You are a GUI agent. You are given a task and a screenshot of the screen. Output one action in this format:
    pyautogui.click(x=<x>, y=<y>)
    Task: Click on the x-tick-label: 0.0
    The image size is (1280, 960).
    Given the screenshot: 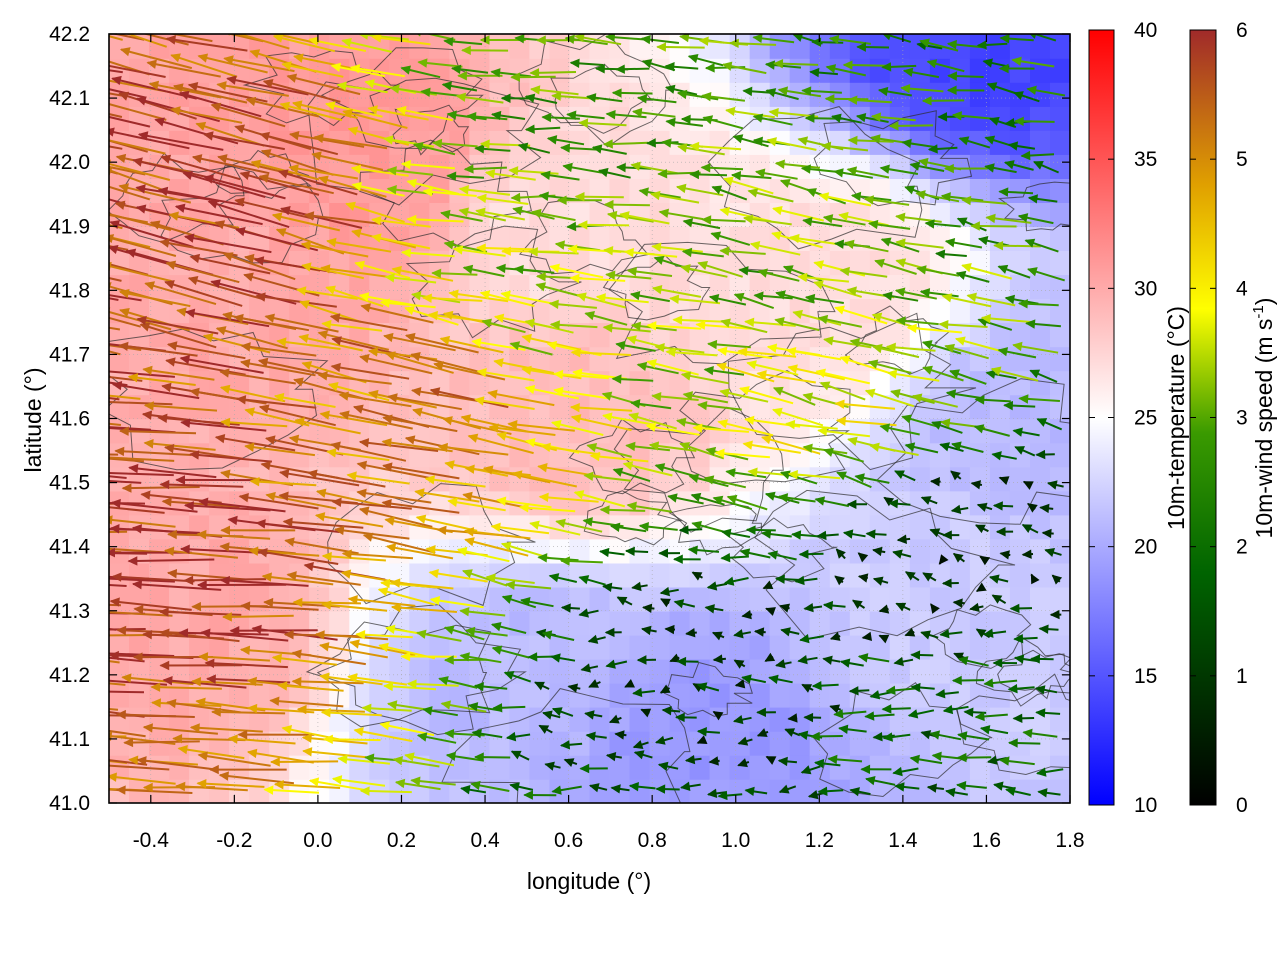 What is the action you would take?
    pyautogui.click(x=317, y=840)
    